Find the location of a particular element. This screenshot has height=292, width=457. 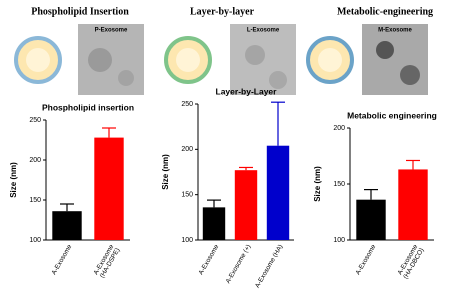

x-tick-label: A-Exosome(HA-DBCO) is located at coordinates (410, 261).